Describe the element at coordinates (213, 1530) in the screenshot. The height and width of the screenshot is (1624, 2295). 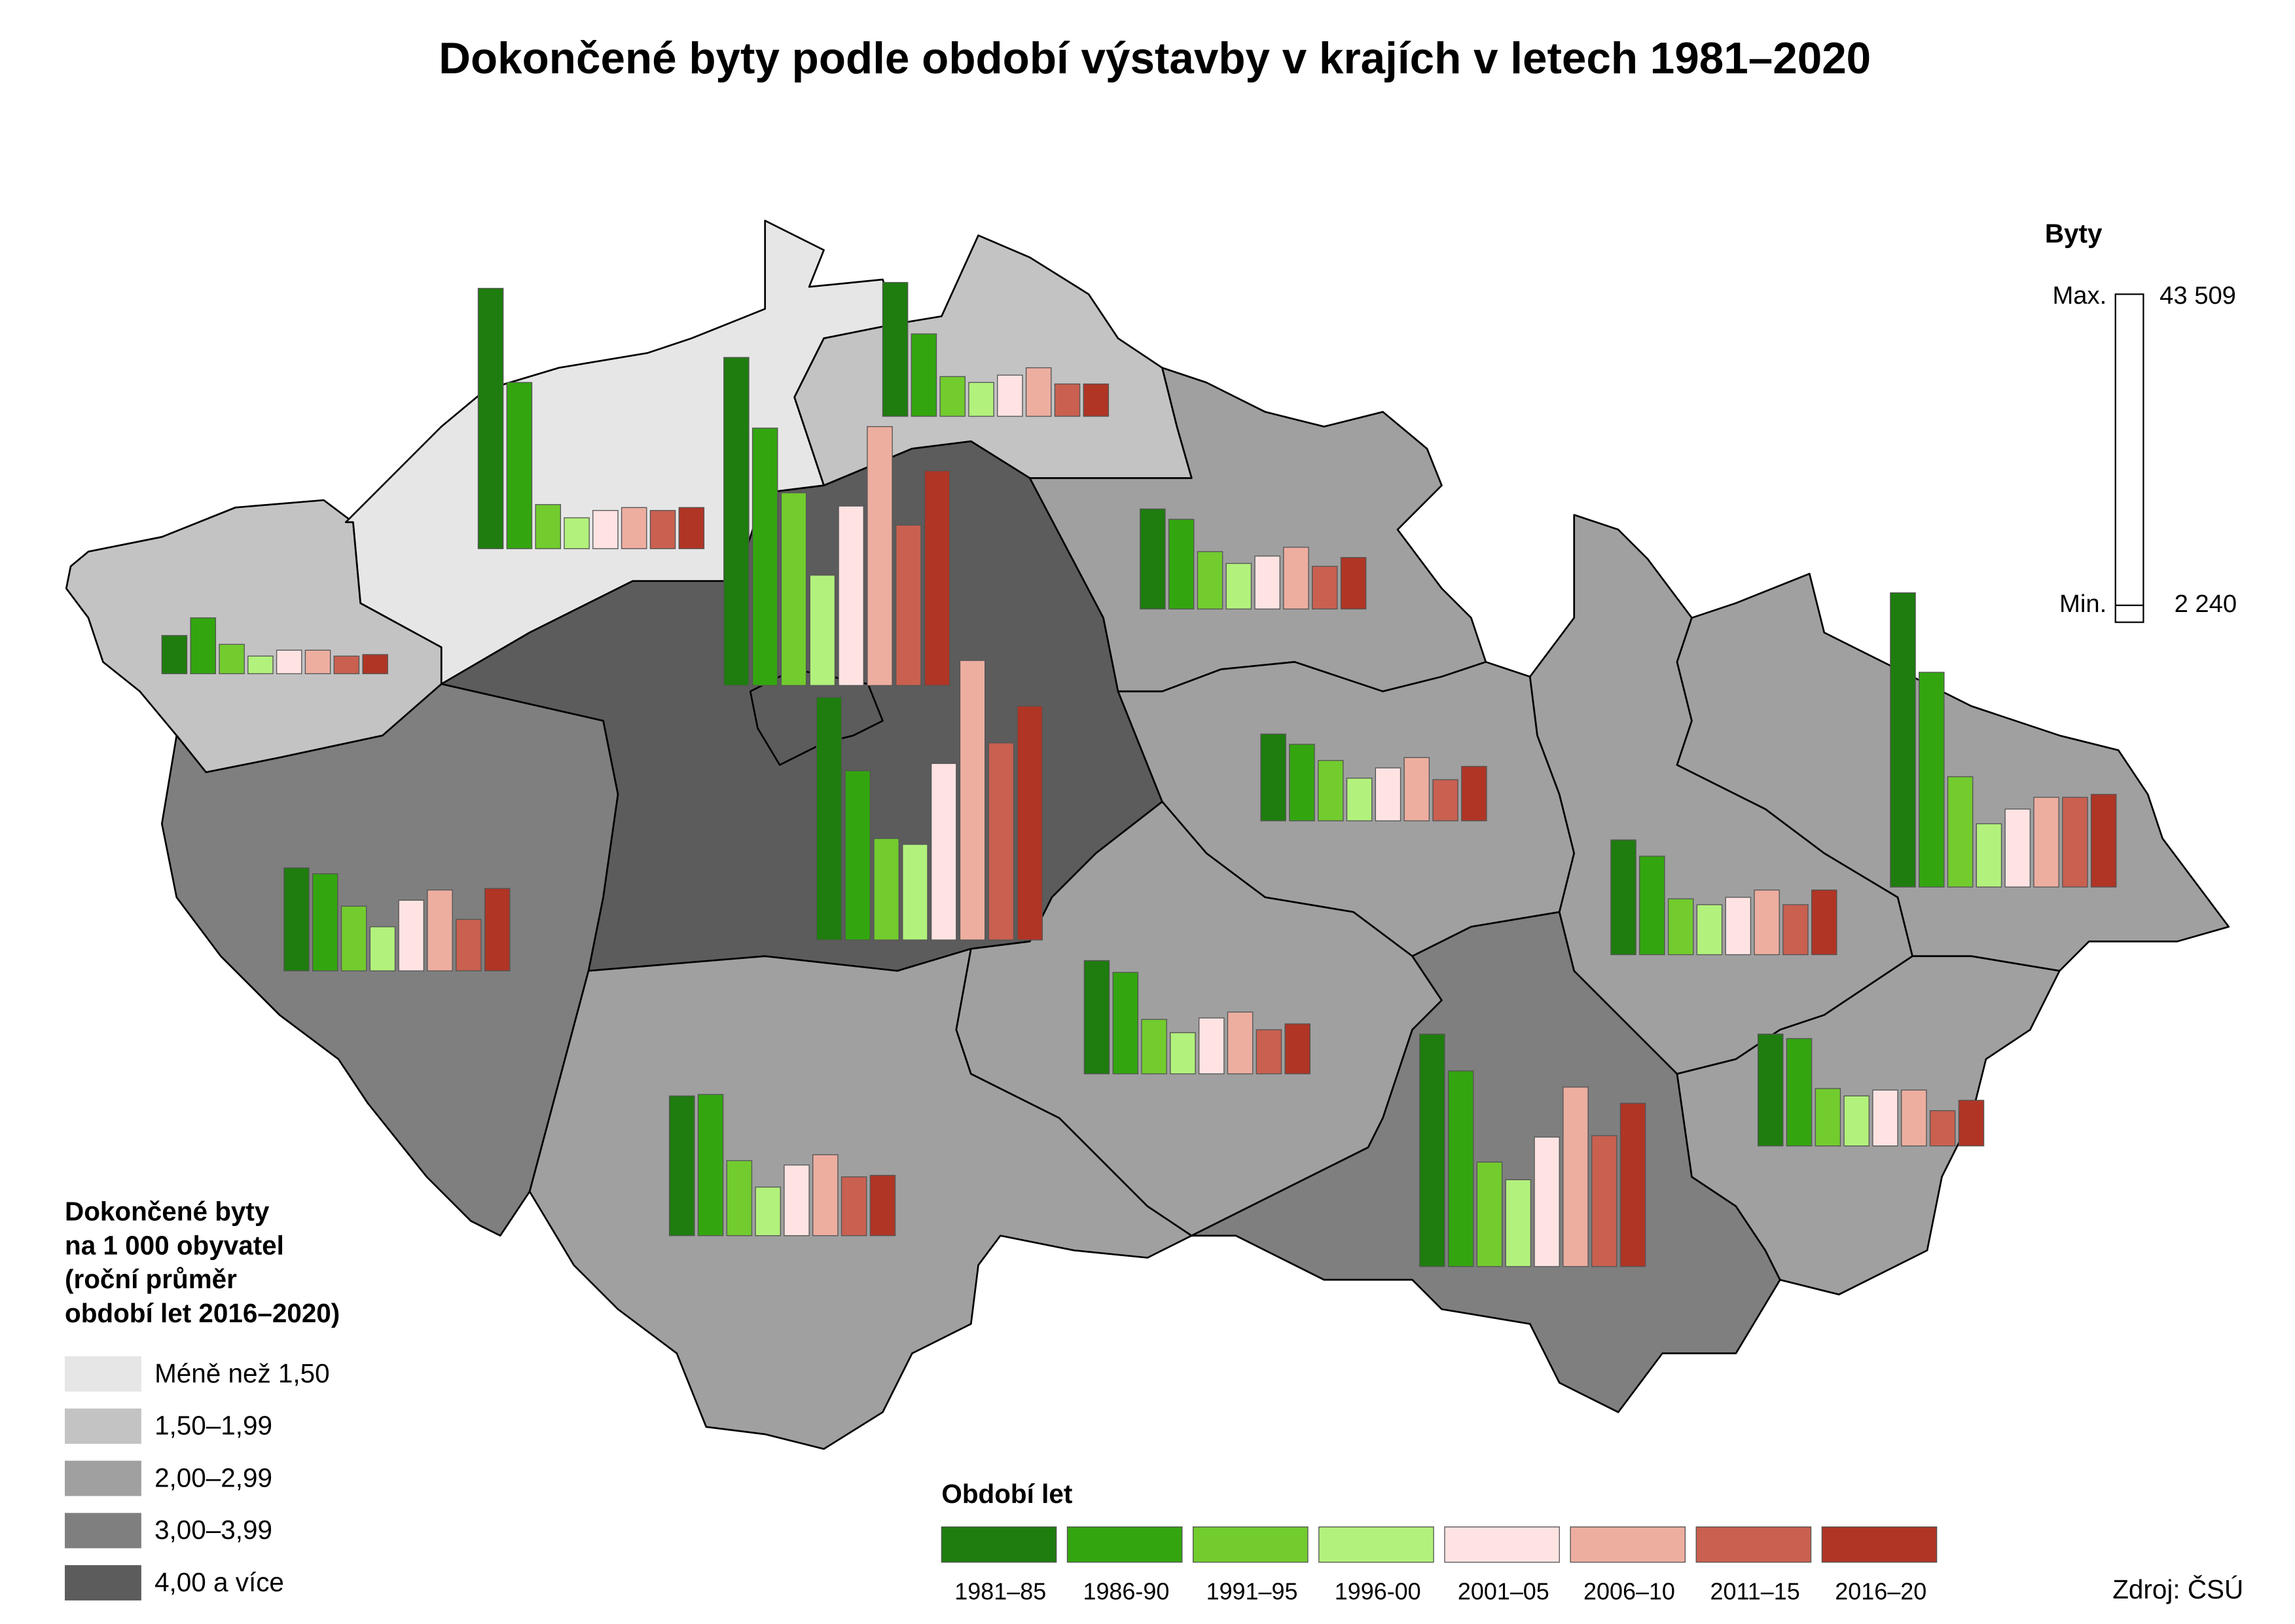
I see `legend-label: 3,00–3,99` at that location.